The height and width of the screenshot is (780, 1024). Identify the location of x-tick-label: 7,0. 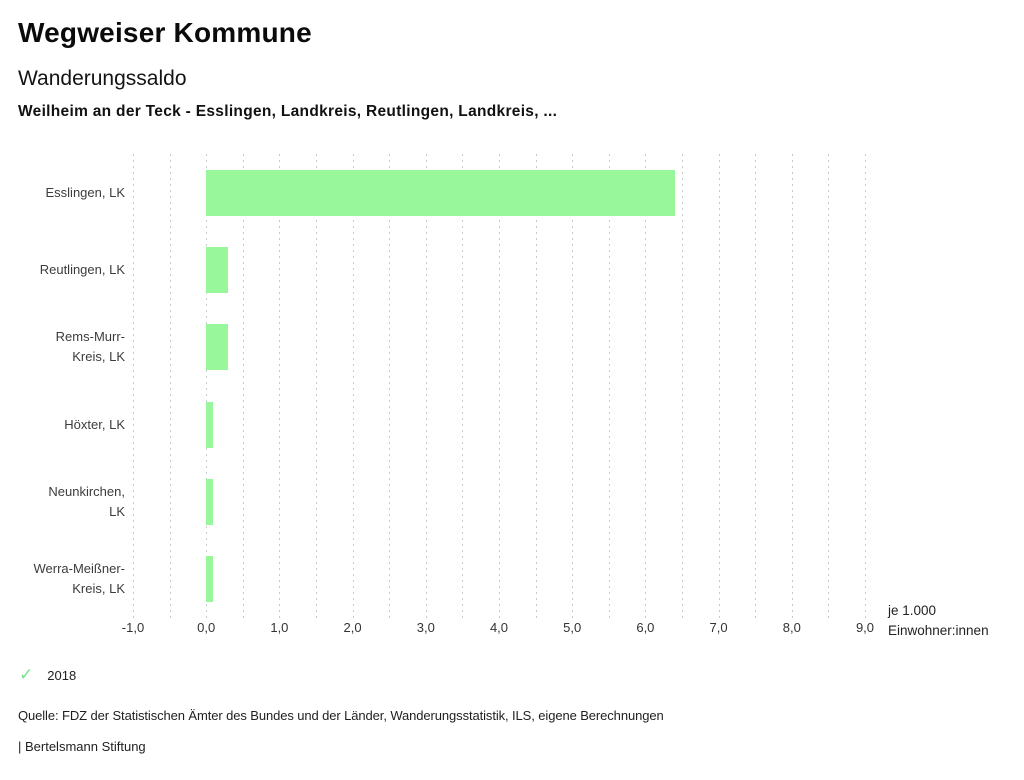
(718, 627).